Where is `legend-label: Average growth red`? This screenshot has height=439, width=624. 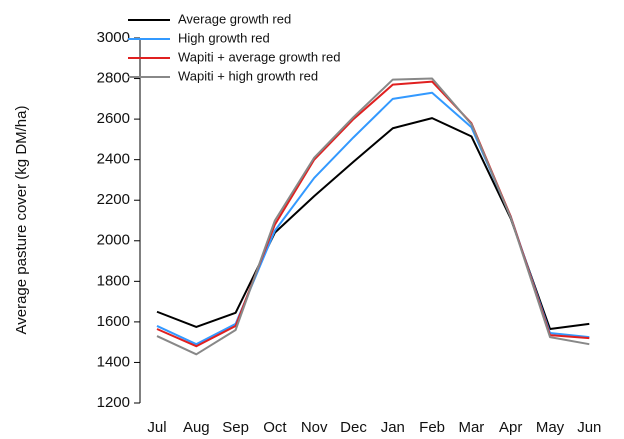
legend-label: Average growth red is located at coordinates (234, 18).